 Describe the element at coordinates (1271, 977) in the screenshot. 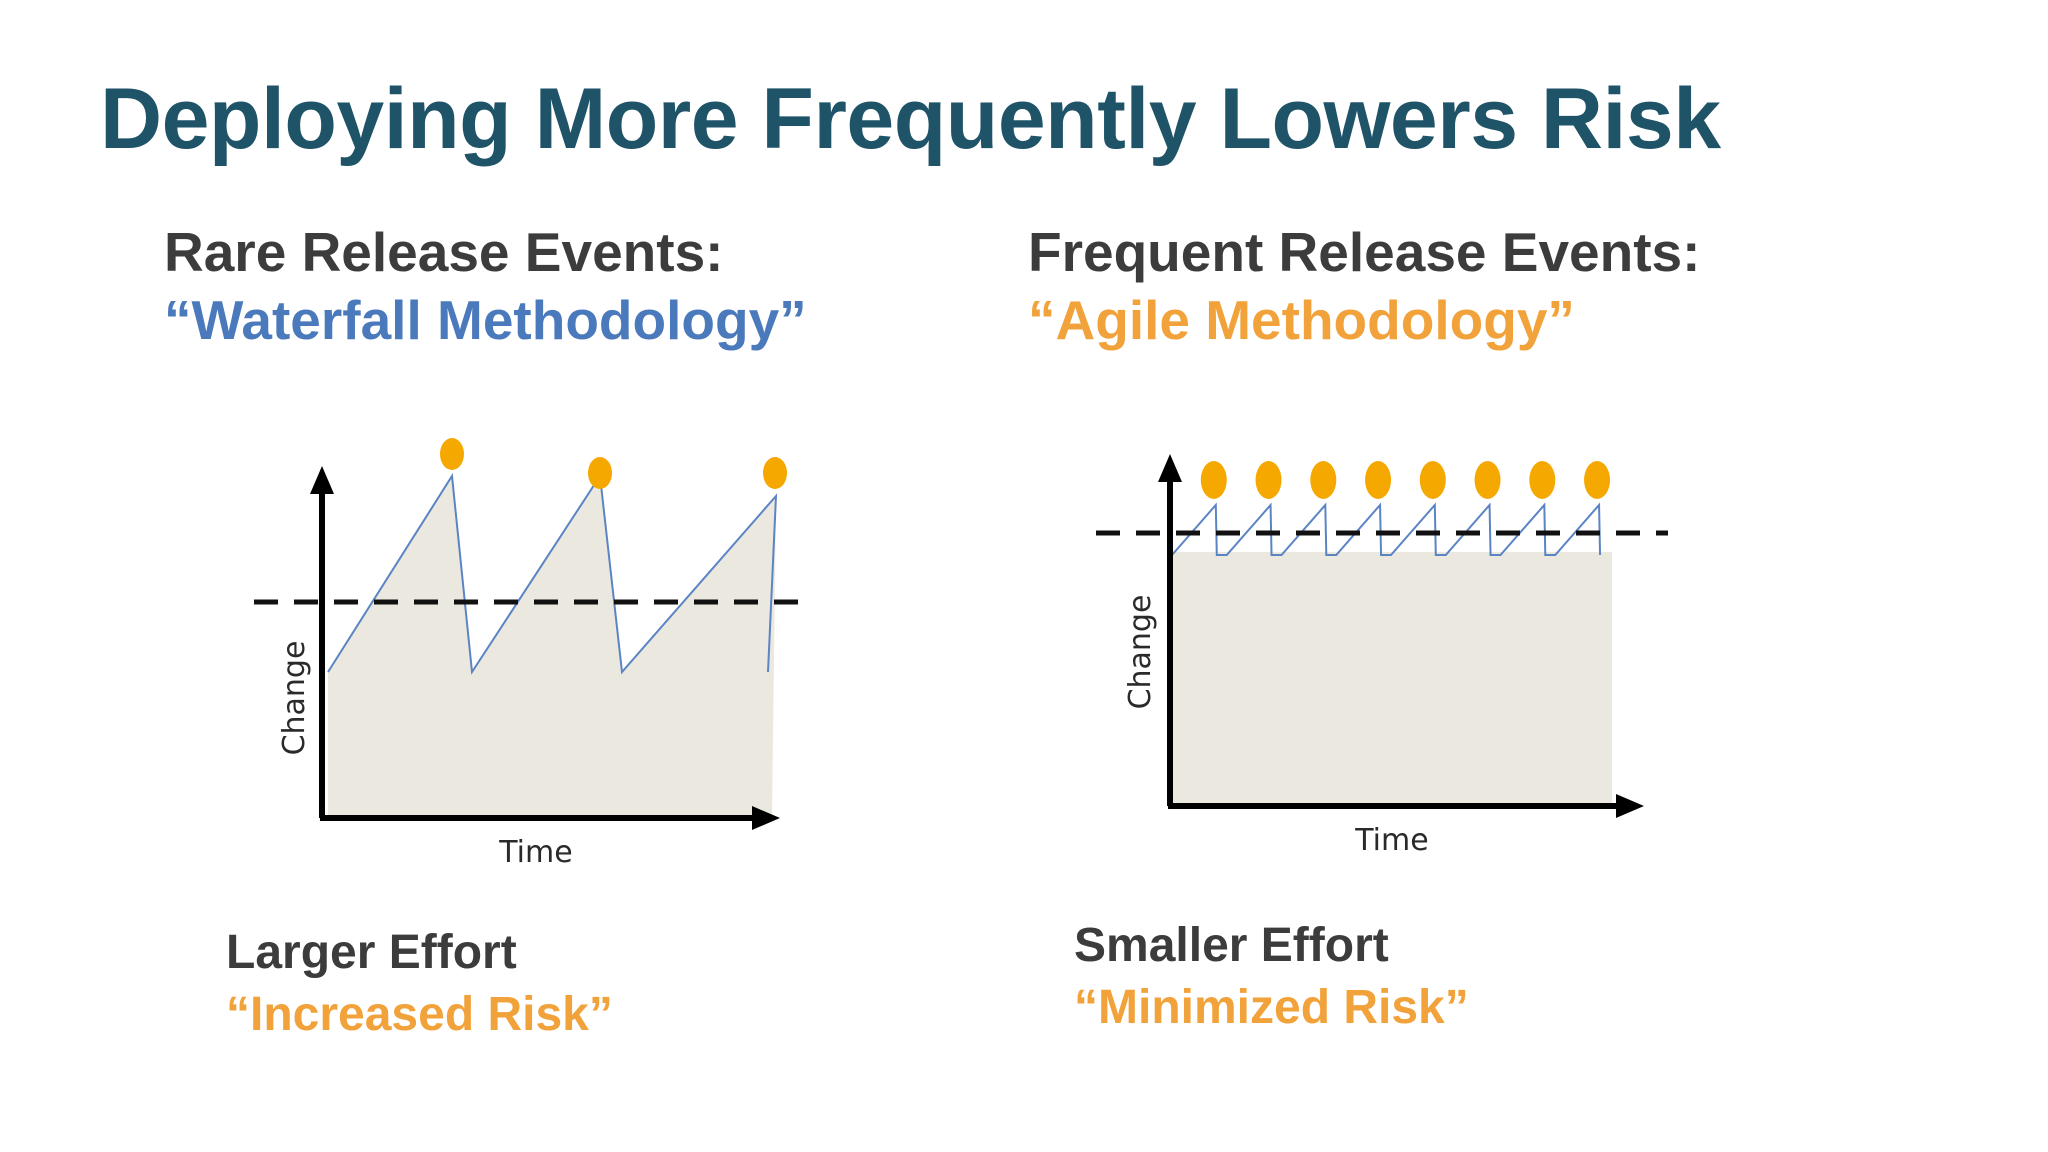

I see `right-footer: Smaller Effort “Minimized Risk”` at that location.